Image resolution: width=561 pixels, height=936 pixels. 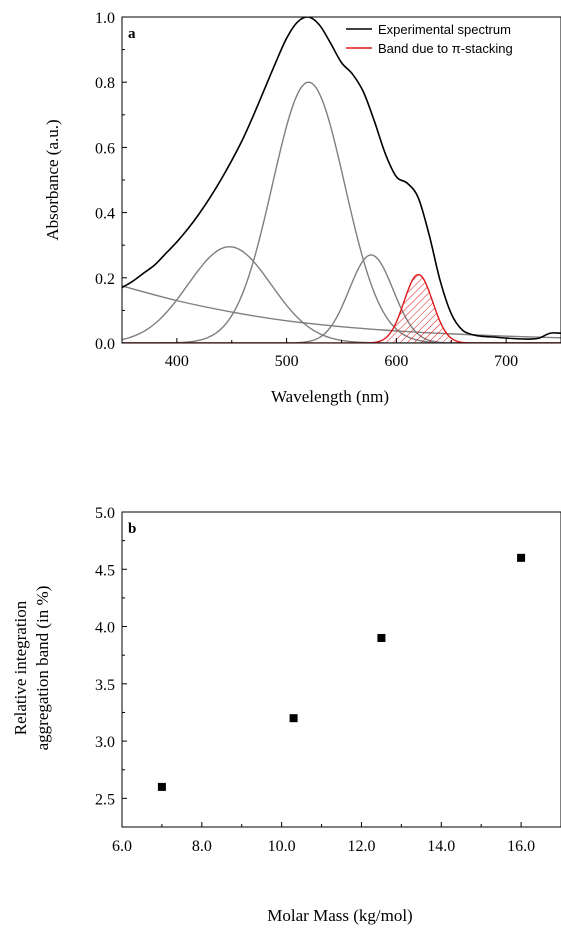 What do you see at coordinates (132, 34) in the screenshot?
I see `panel-a-label: a` at bounding box center [132, 34].